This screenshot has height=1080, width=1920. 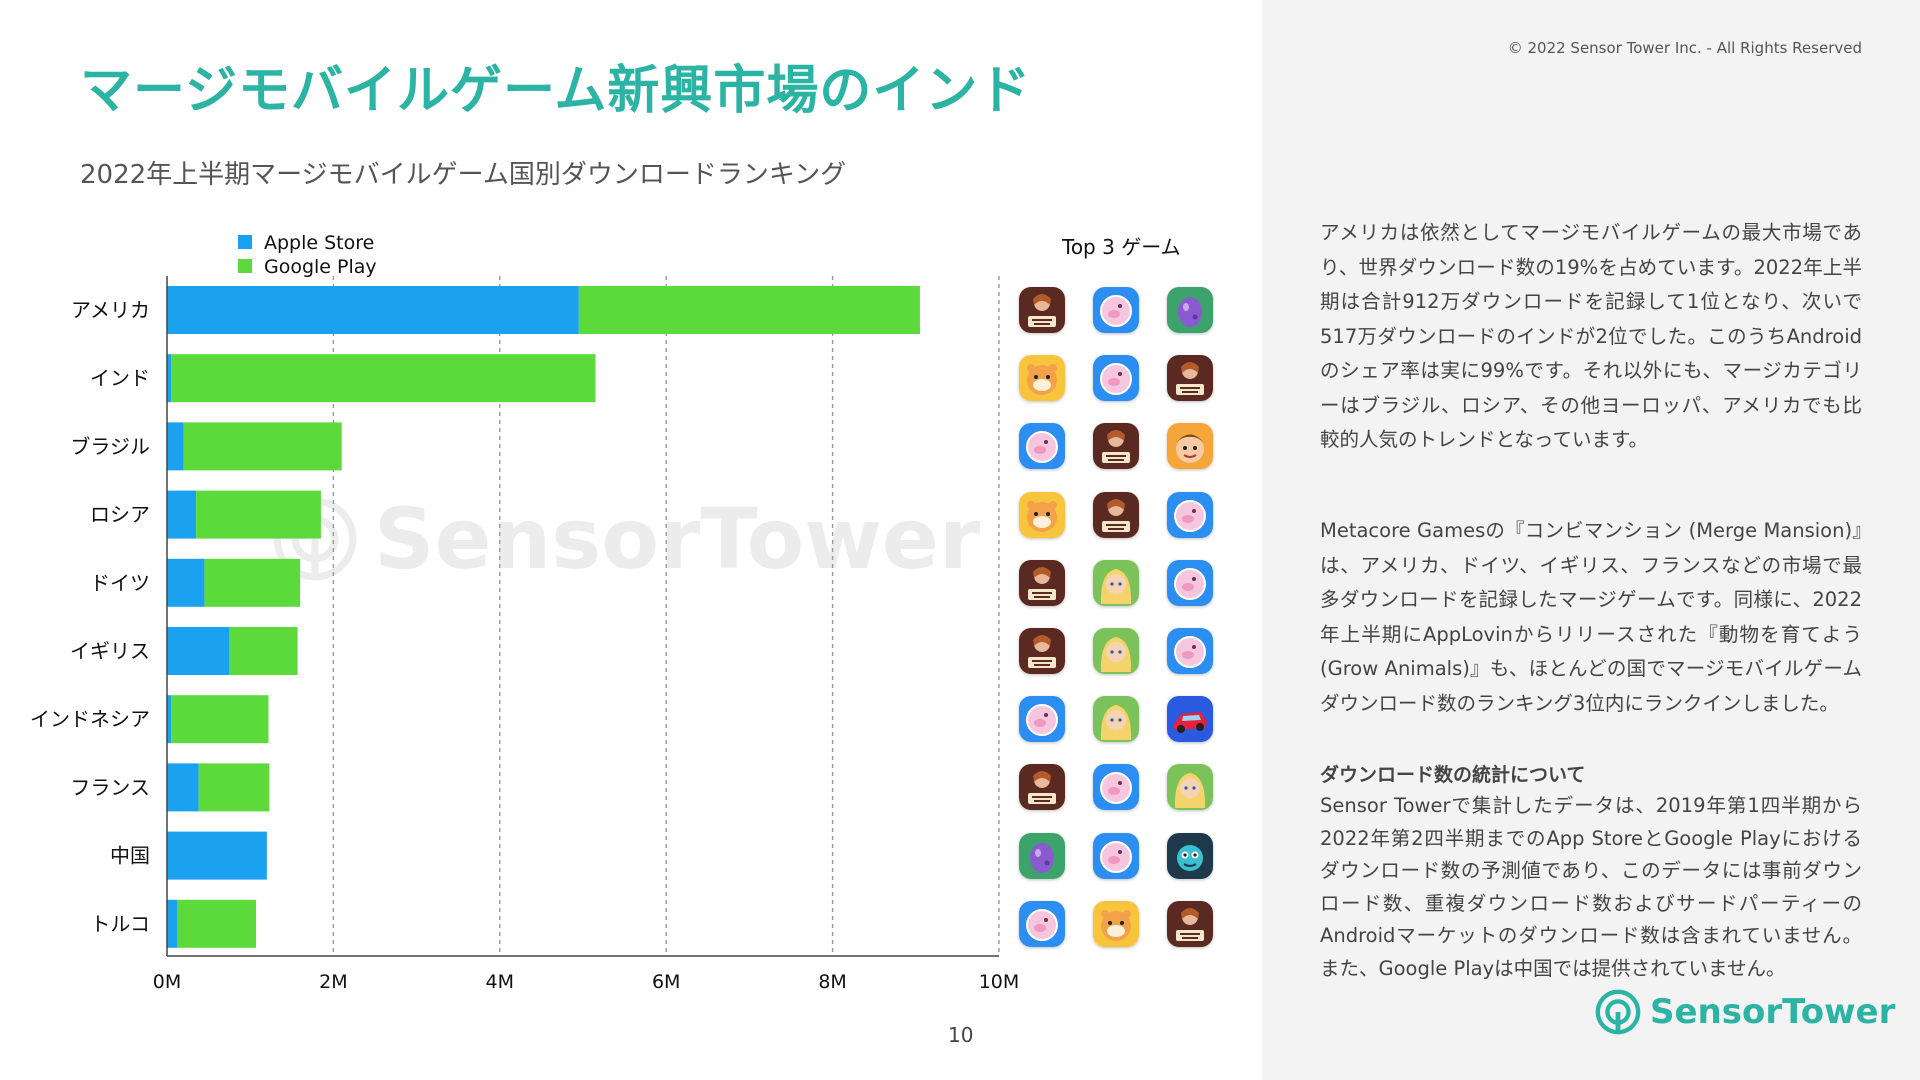 What do you see at coordinates (333, 982) in the screenshot?
I see `x-tick-label: 2M` at bounding box center [333, 982].